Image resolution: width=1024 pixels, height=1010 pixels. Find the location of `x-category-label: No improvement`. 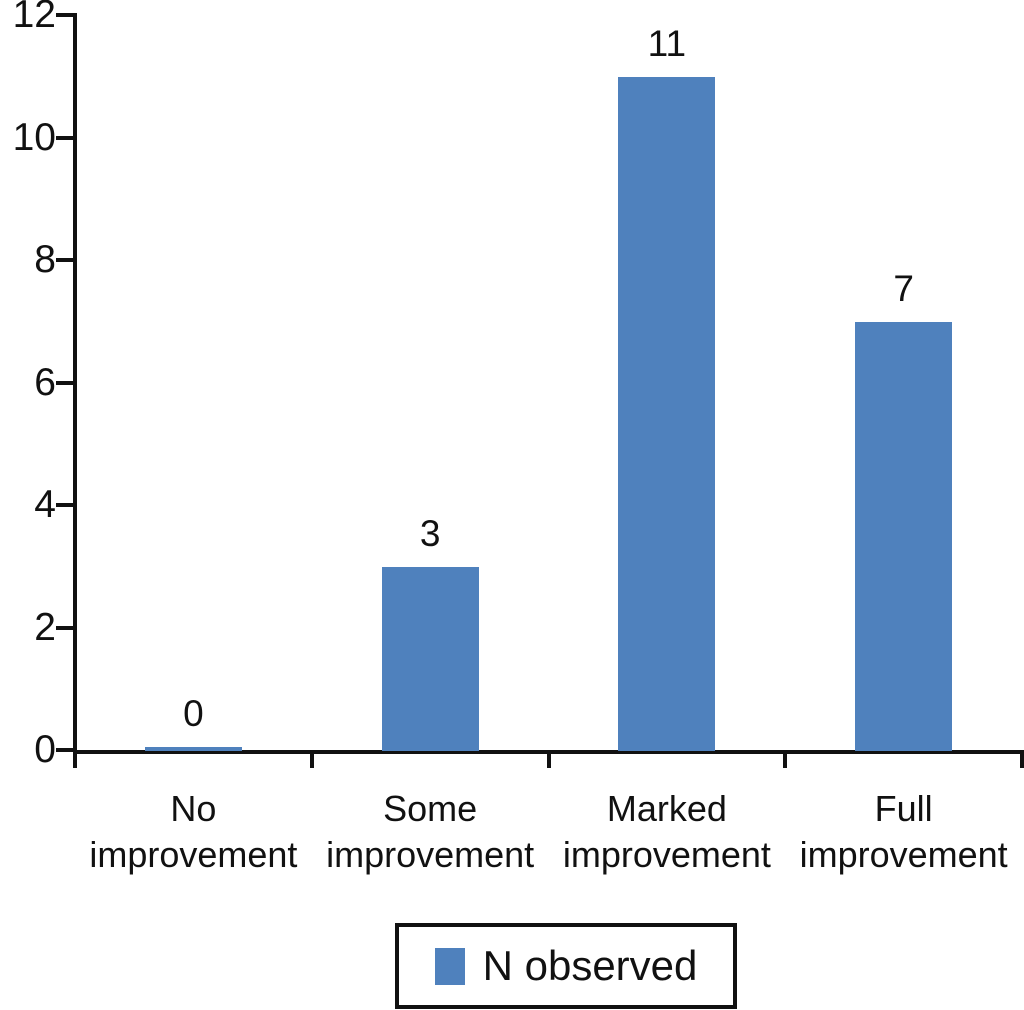

x-category-label: No improvement is located at coordinates (193, 831).